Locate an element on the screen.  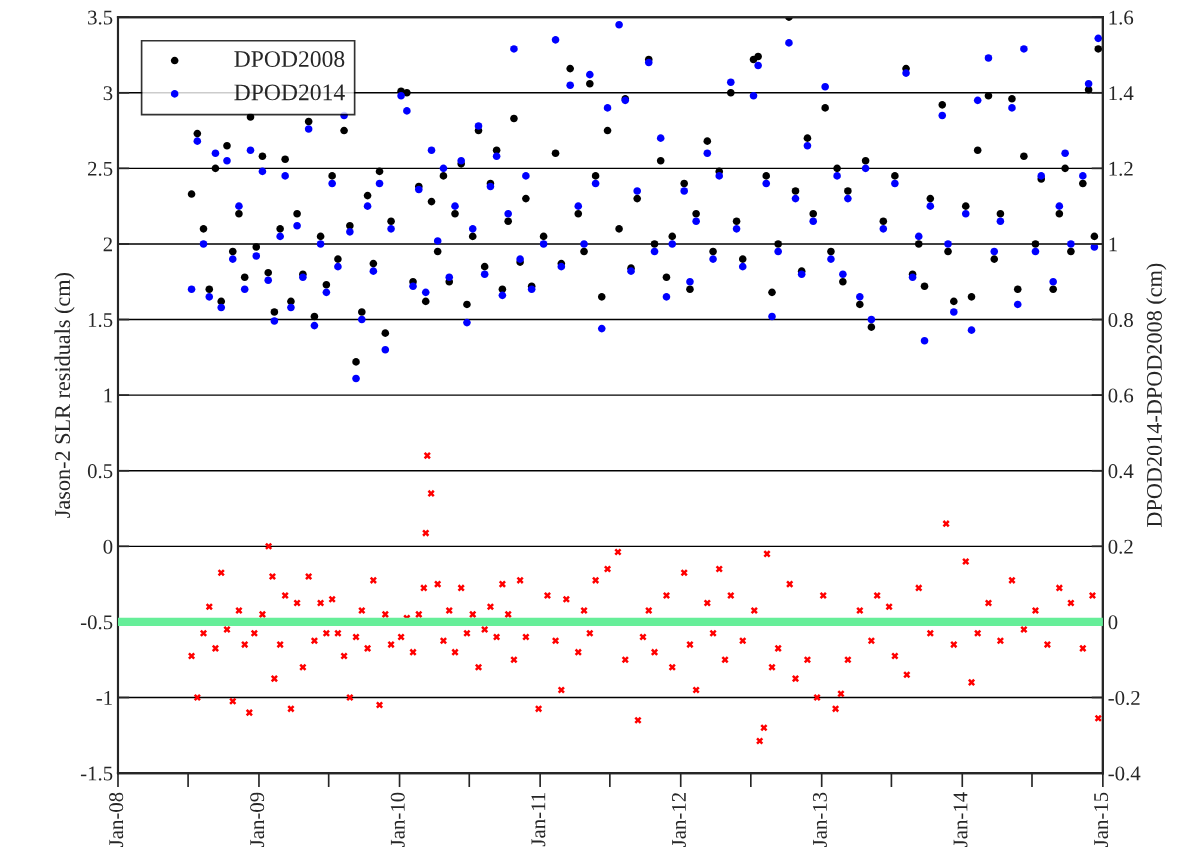
y2-tick-label: 0.4 is located at coordinates (1121, 471).